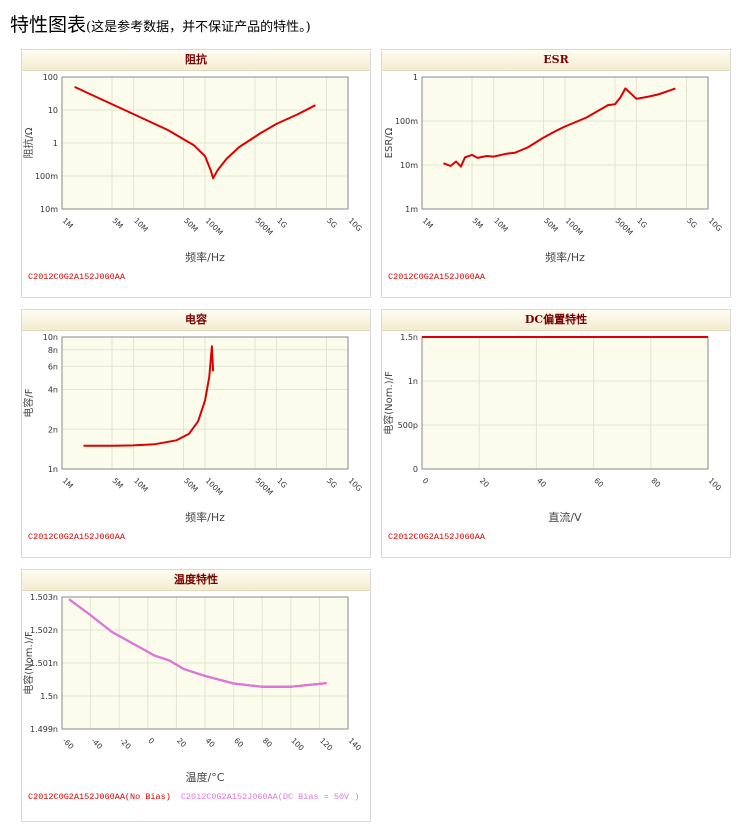 The width and height of the screenshot is (750, 833). What do you see at coordinates (556, 320) in the screenshot?
I see `chart-title: DC偏置特性` at bounding box center [556, 320].